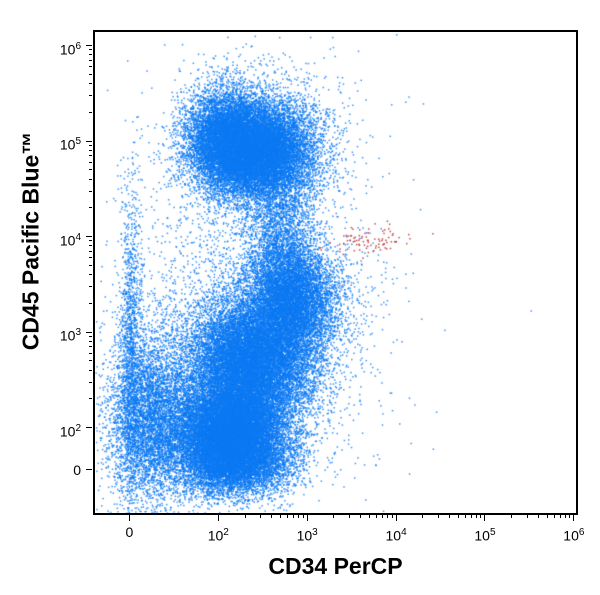 The width and height of the screenshot is (600, 595). Describe the element at coordinates (218, 535) in the screenshot. I see `x-axis-tick-label: 10²` at that location.